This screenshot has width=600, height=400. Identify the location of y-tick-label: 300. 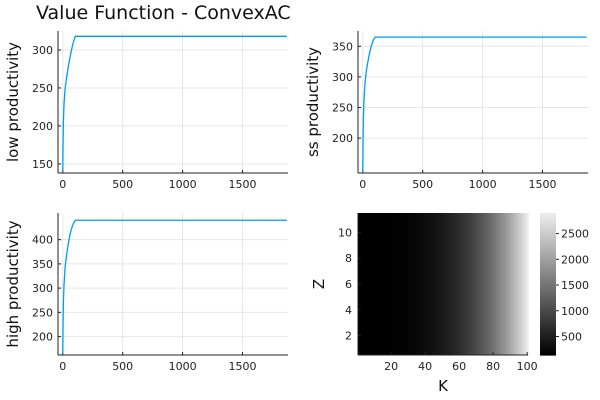
(42, 50).